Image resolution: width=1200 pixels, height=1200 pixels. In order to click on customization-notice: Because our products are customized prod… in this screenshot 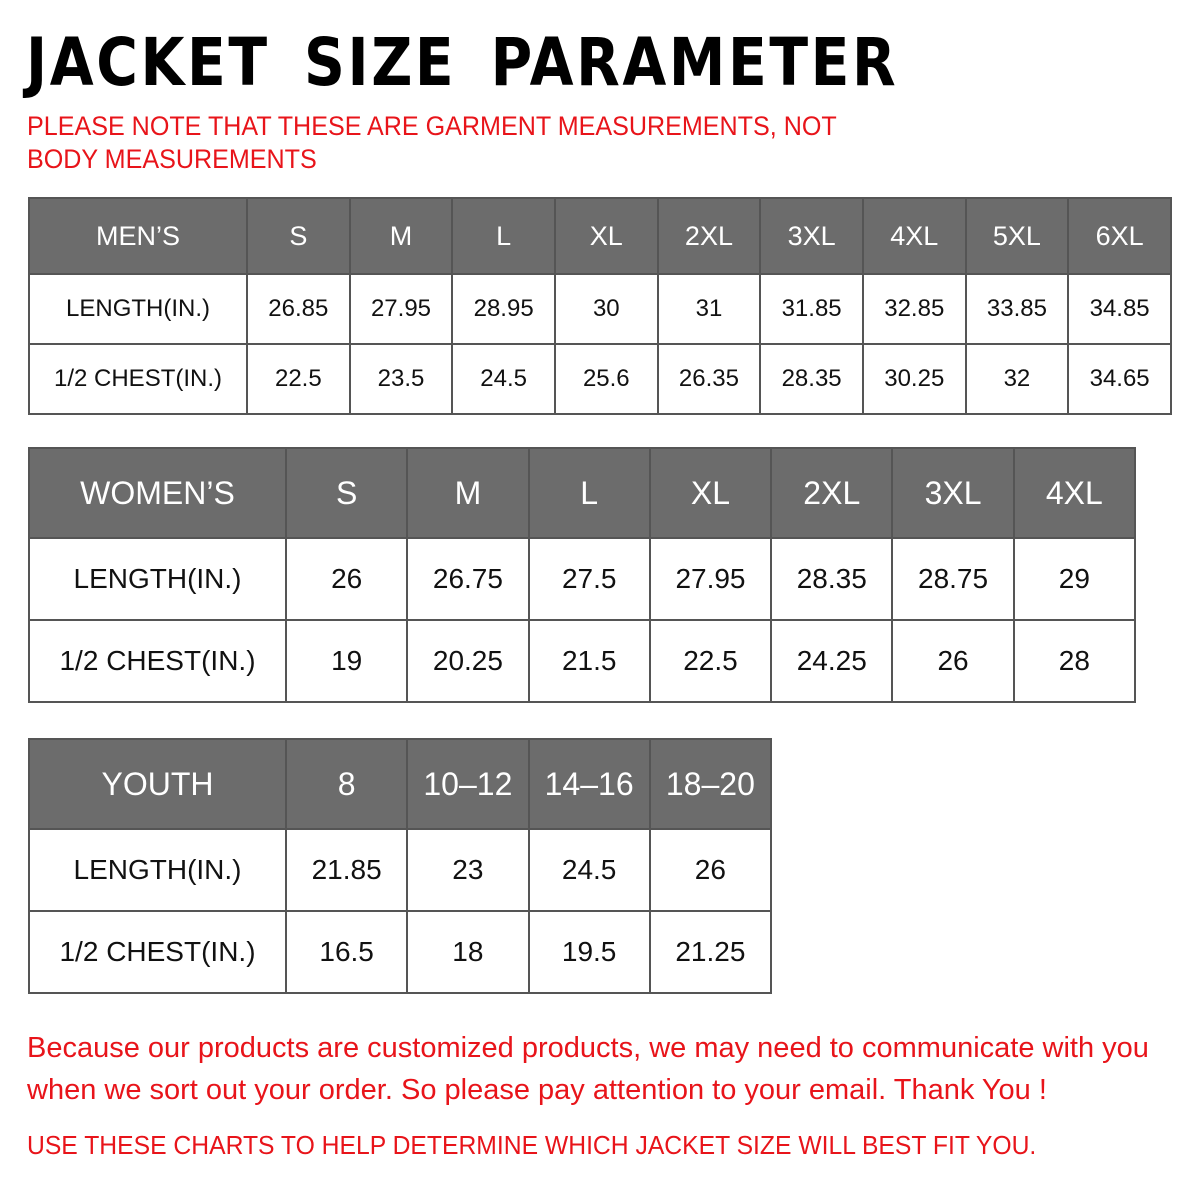, I will do `click(588, 1069)`.